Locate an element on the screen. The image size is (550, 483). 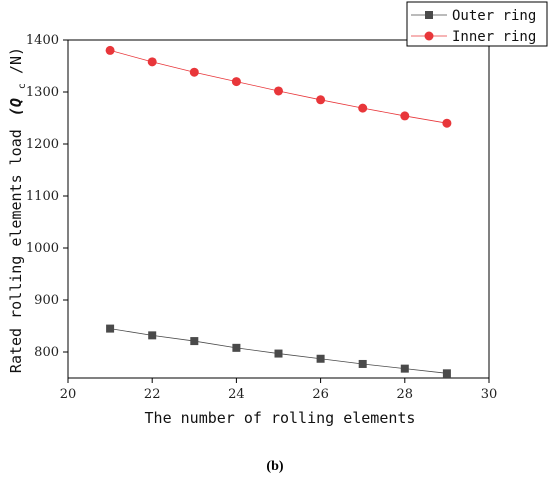
legend-item-inner-ring: Inner ring is located at coordinates (473, 37).